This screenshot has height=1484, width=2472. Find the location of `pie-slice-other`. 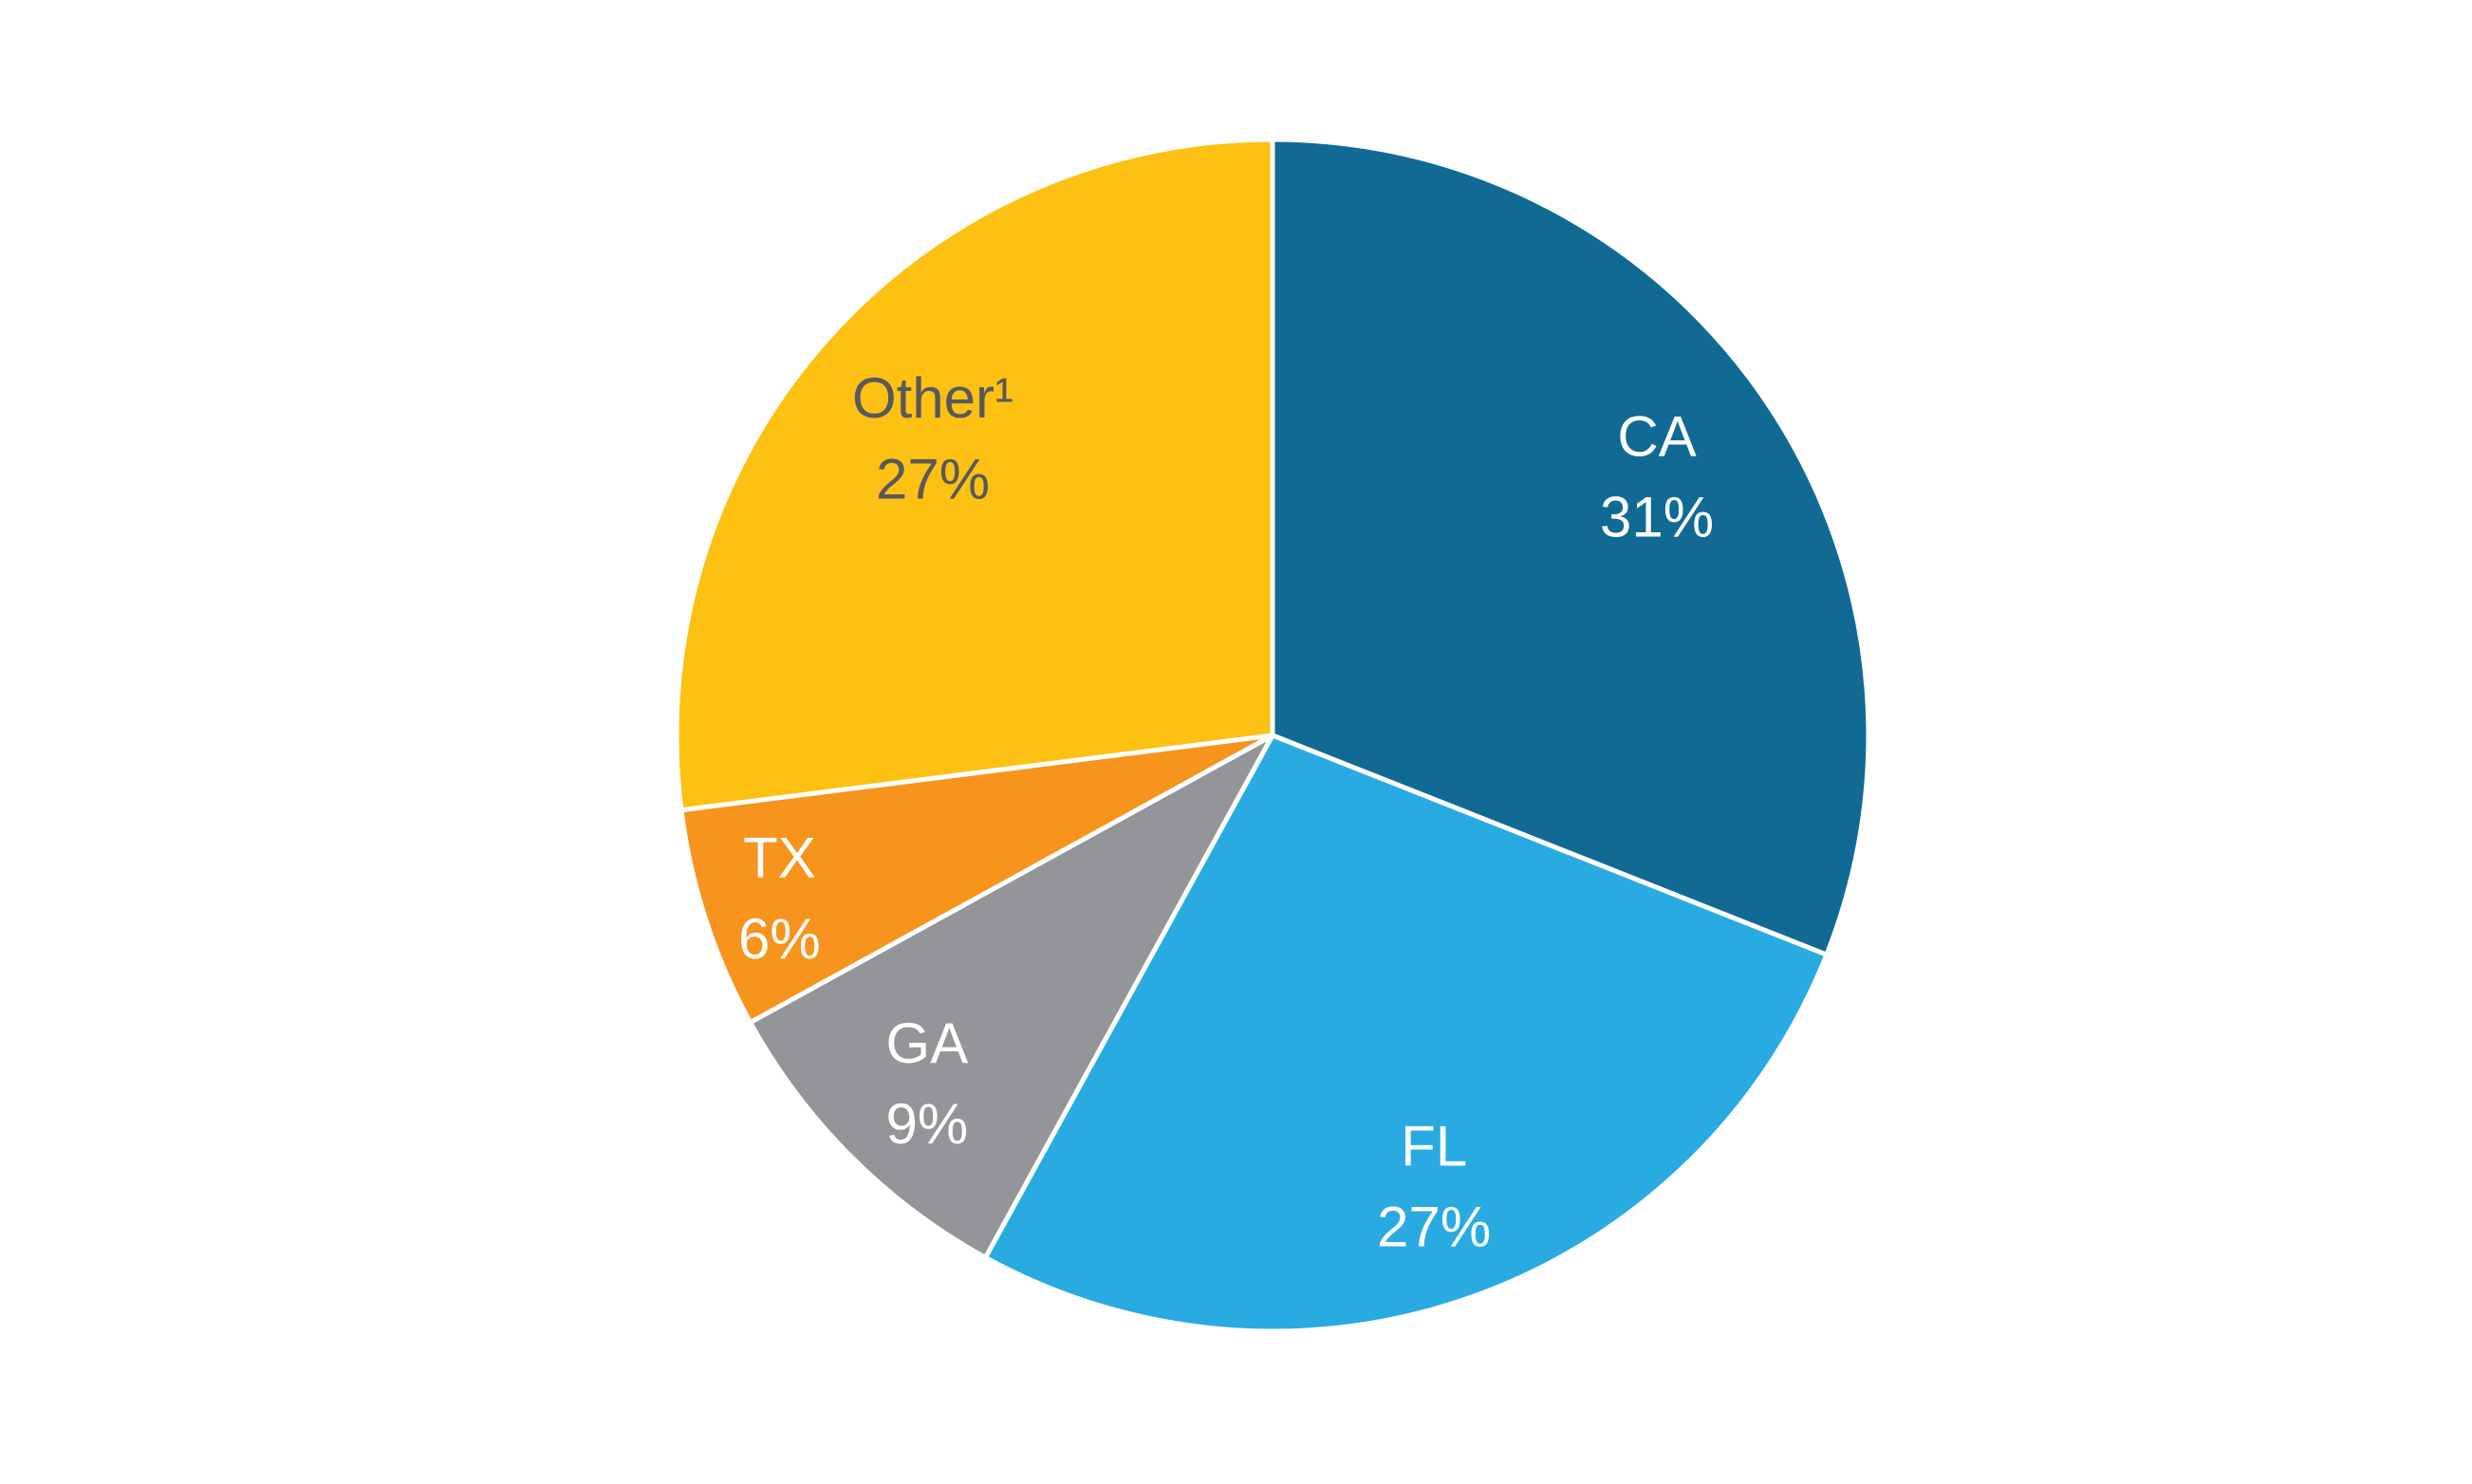

pie-slice-other is located at coordinates (974, 475).